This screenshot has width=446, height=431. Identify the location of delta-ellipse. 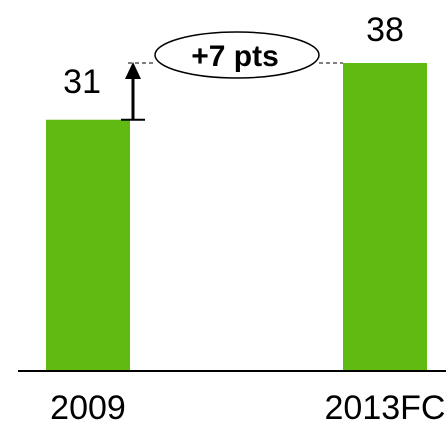
(237, 55).